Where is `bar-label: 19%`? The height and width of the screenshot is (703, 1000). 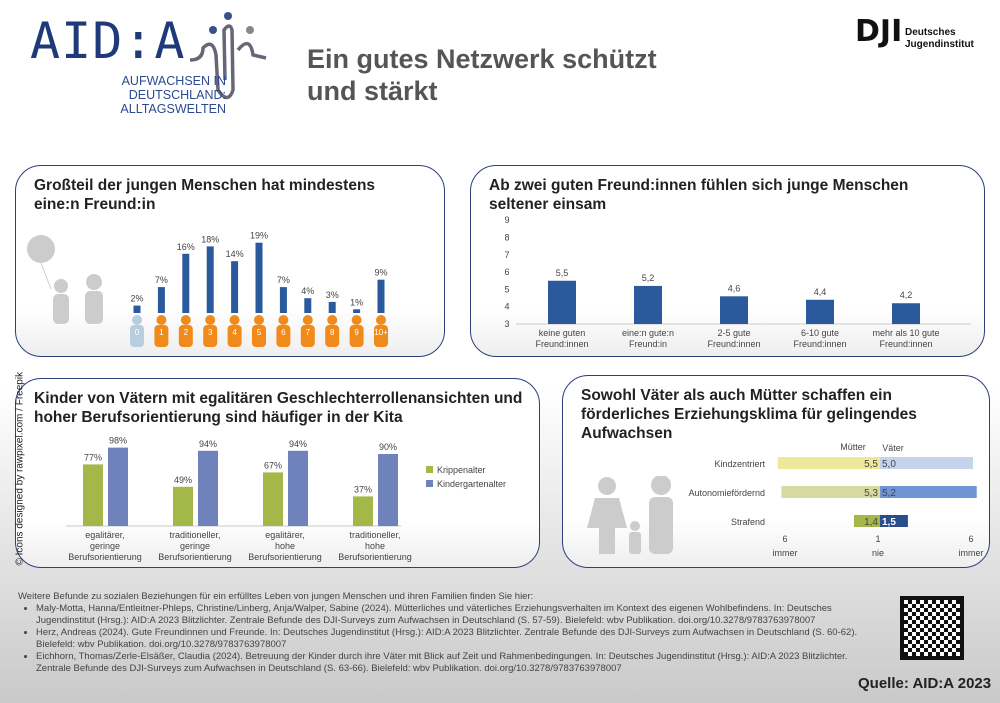
bar-label: 19% is located at coordinates (259, 236).